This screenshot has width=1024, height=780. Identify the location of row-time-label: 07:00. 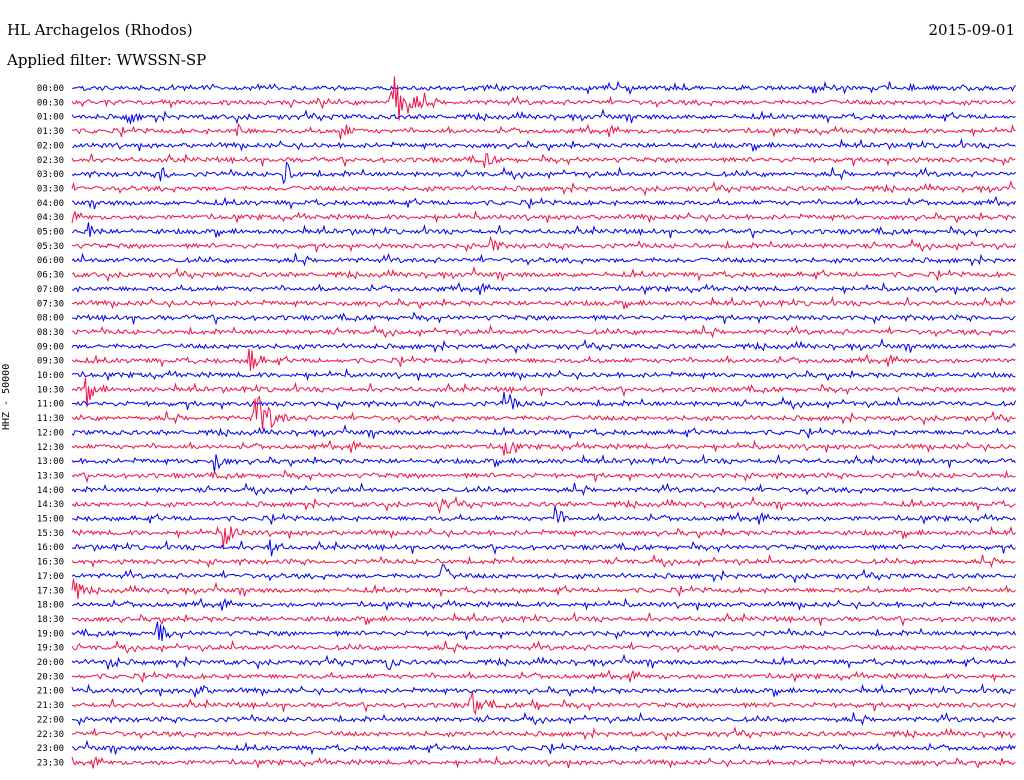
(50, 290).